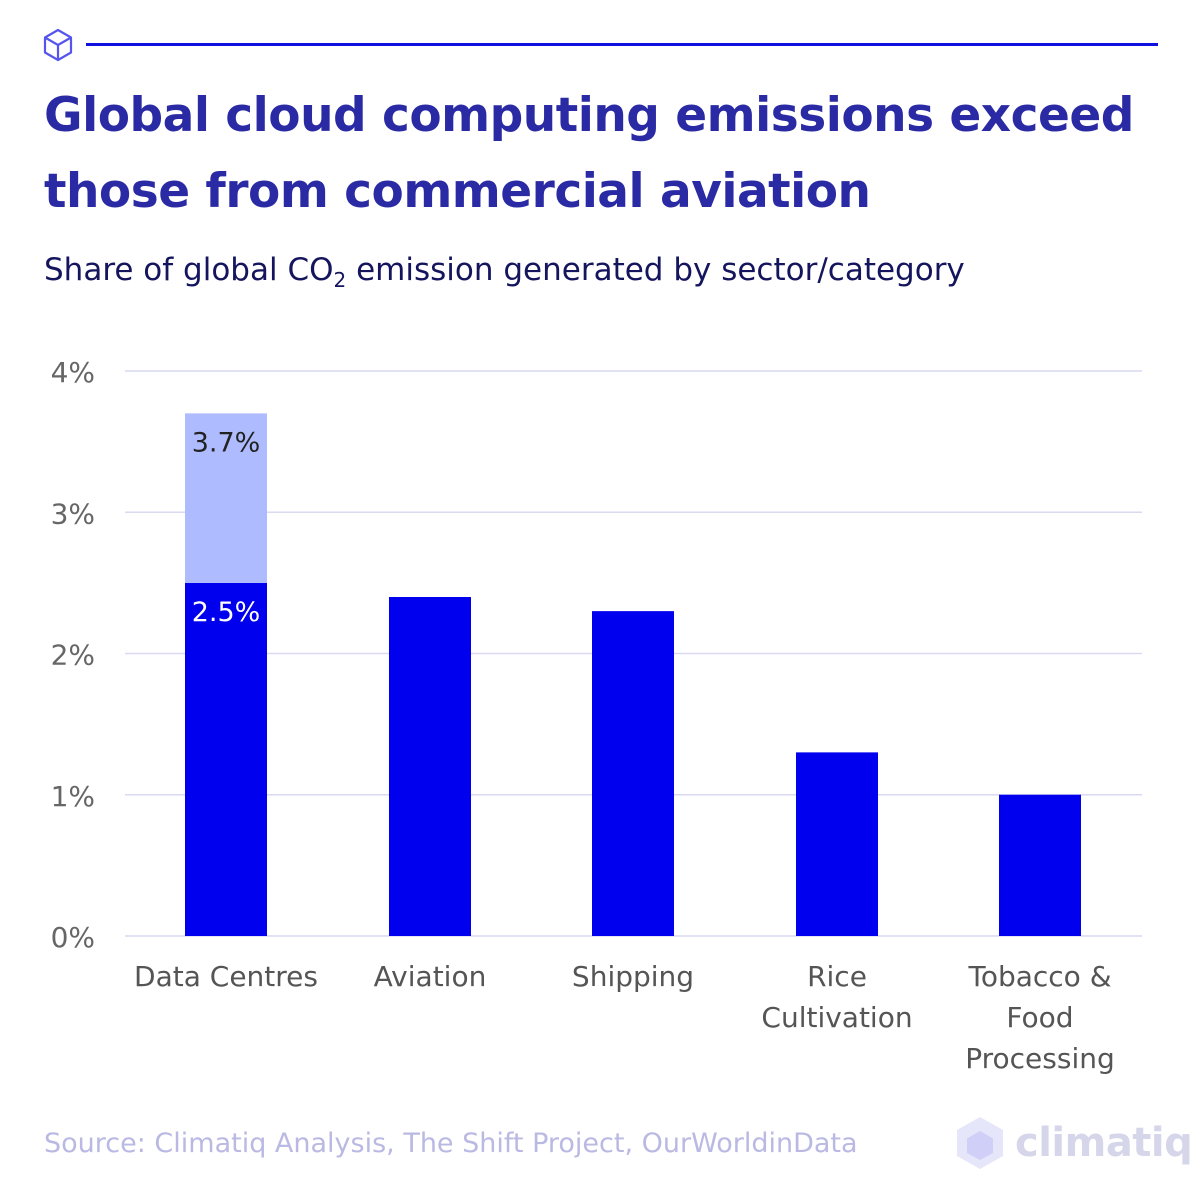 Image resolution: width=1200 pixels, height=1200 pixels. What do you see at coordinates (73, 513) in the screenshot?
I see `y-tick-label: 3%` at bounding box center [73, 513].